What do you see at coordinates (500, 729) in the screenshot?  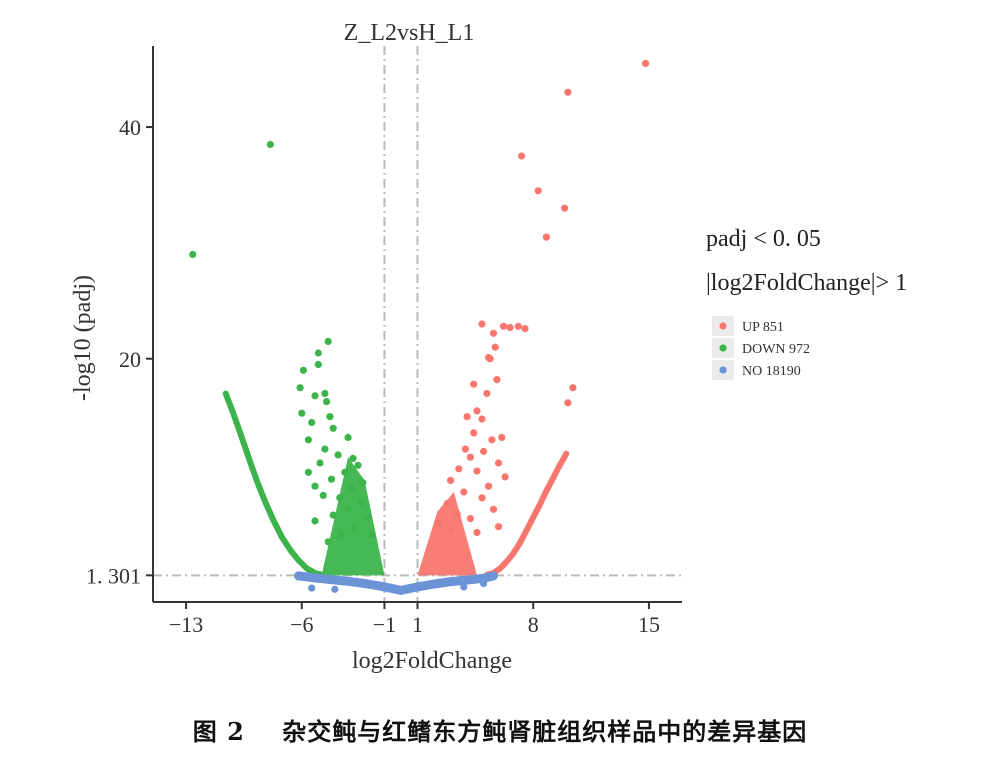 I see `figure-caption: 图 2 杂交鲀与红鳍东方鲀肾脏组织样品中的差异基因` at bounding box center [500, 729].